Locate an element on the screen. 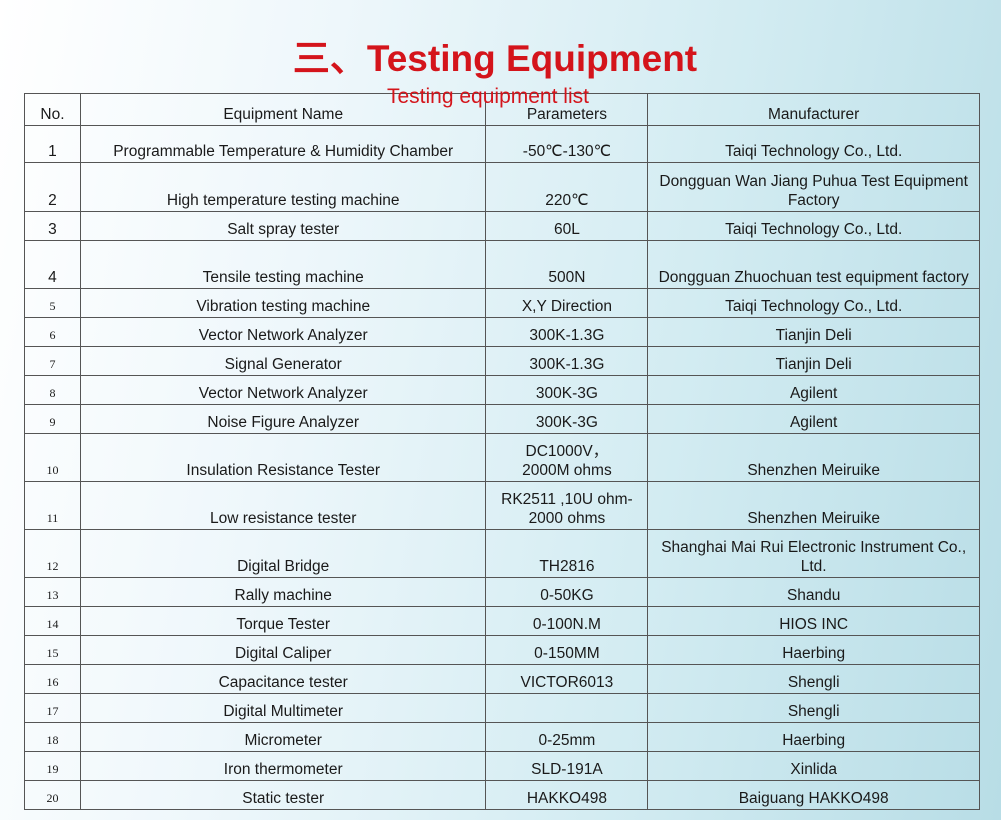 This screenshot has height=820, width=1001. equipment-name-cell: Torque Tester is located at coordinates (283, 621).